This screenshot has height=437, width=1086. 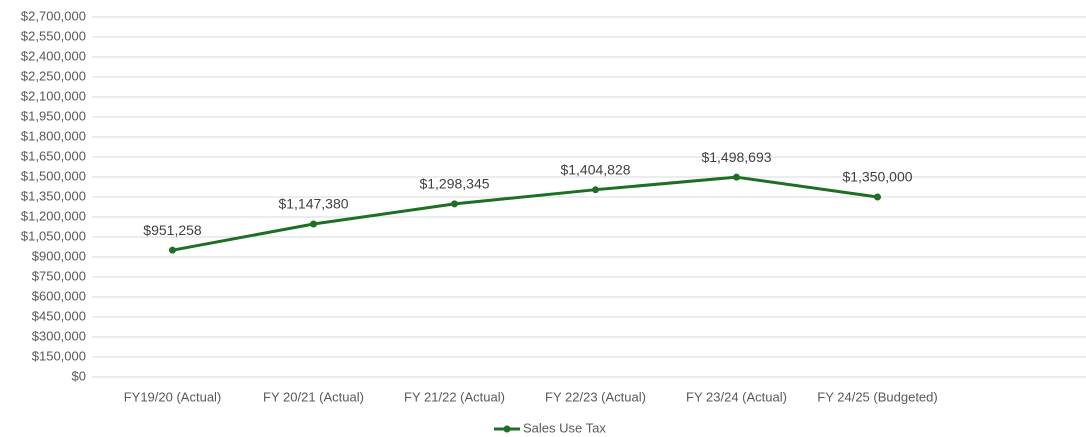 What do you see at coordinates (525, 213) in the screenshot?
I see `series-line` at bounding box center [525, 213].